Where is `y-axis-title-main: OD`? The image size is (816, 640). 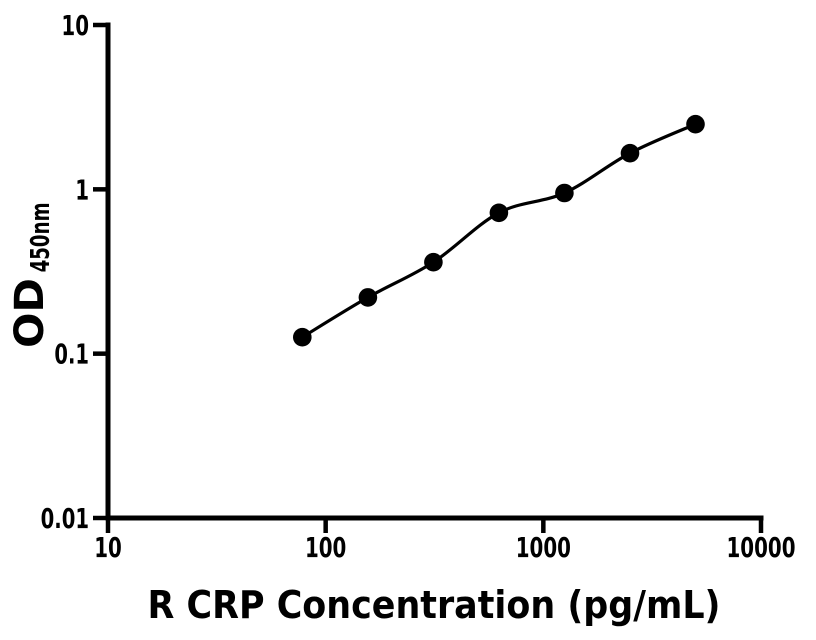 y-axis-title-main: OD is located at coordinates (30, 313).